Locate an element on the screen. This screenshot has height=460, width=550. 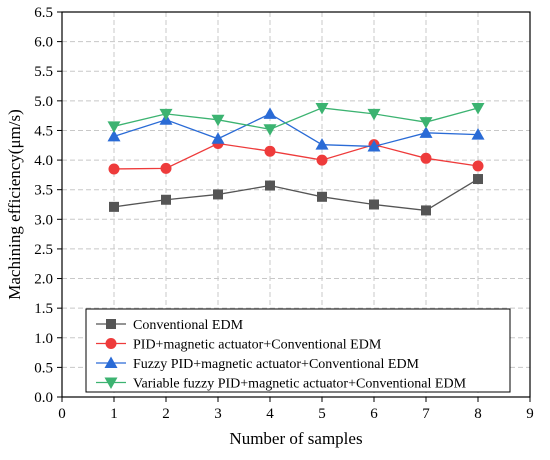
legend-label: Conventional EDM is located at coordinates (188, 325).